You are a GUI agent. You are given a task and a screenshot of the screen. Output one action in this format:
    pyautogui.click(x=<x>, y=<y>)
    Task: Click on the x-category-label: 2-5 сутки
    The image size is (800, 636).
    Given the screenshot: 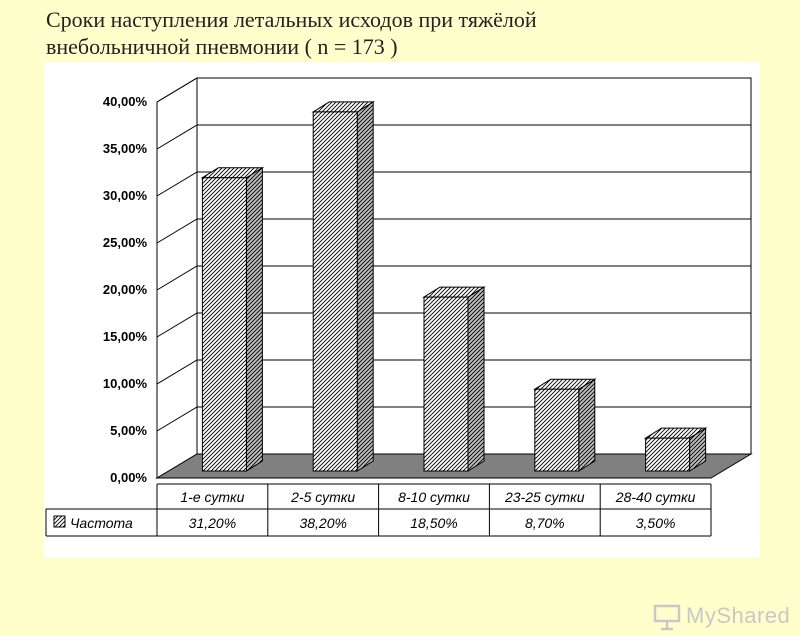 What is the action you would take?
    pyautogui.click(x=322, y=497)
    